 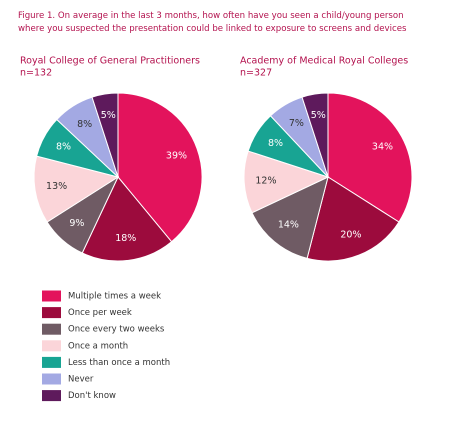 I want to click on data-label: 12%, so click(x=265, y=180).